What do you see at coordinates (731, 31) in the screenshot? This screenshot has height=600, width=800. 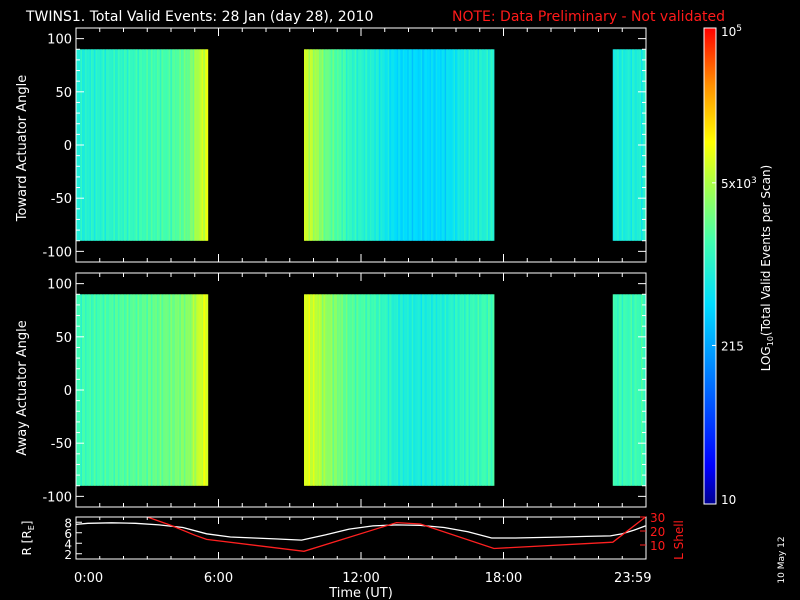 I see `colorbar-tick-label: 105` at bounding box center [731, 31].